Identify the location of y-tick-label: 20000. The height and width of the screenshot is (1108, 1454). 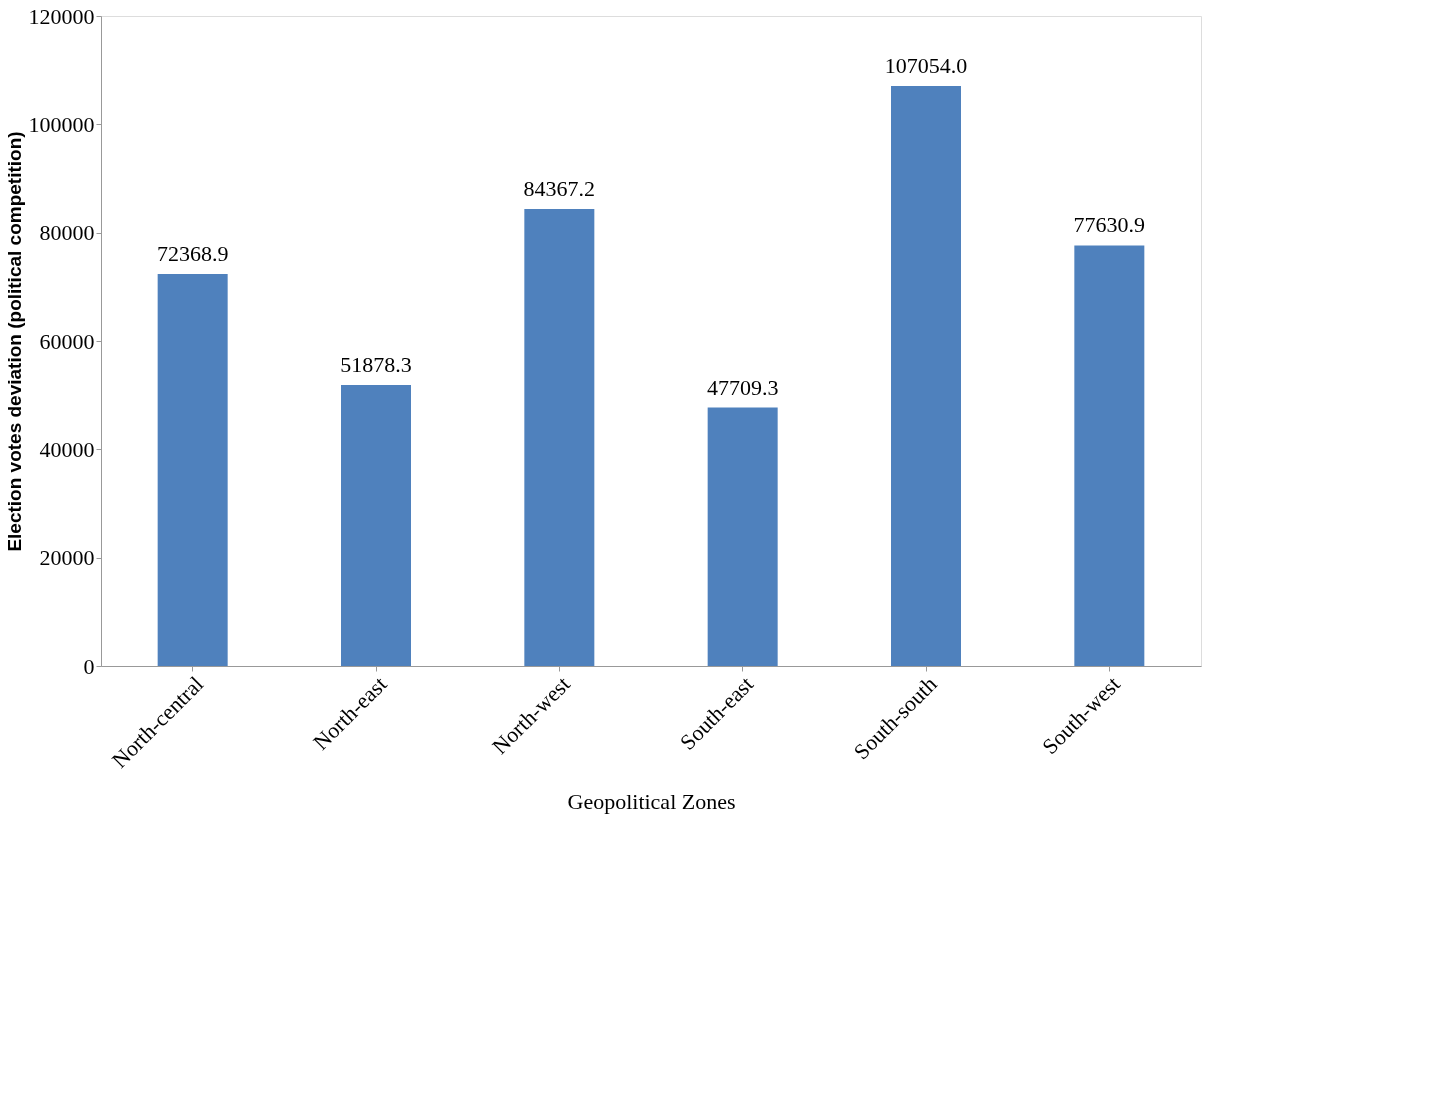
(67, 558).